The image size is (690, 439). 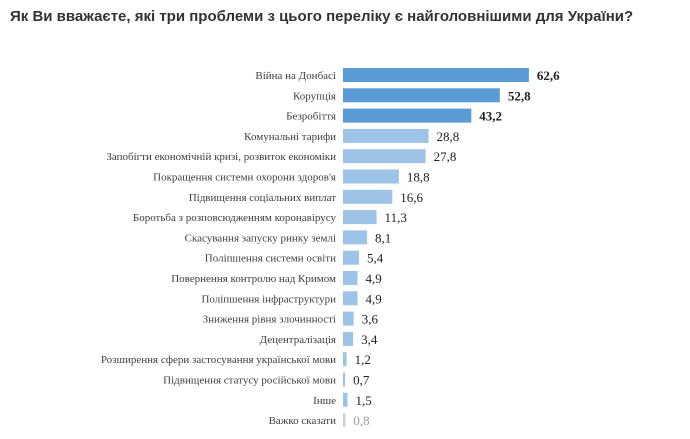 What do you see at coordinates (396, 217) in the screenshot?
I see `value-label: 11,3` at bounding box center [396, 217].